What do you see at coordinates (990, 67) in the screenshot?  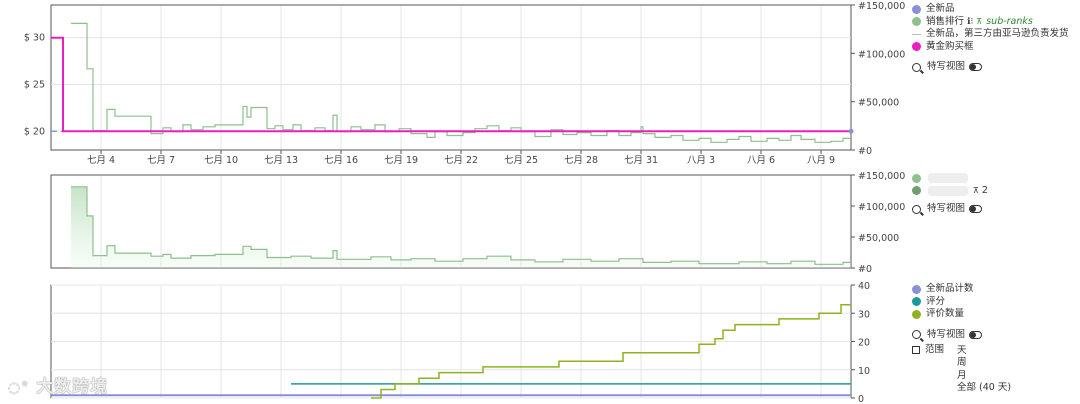 I see `closeup-toggle-1: 特写视图` at bounding box center [990, 67].